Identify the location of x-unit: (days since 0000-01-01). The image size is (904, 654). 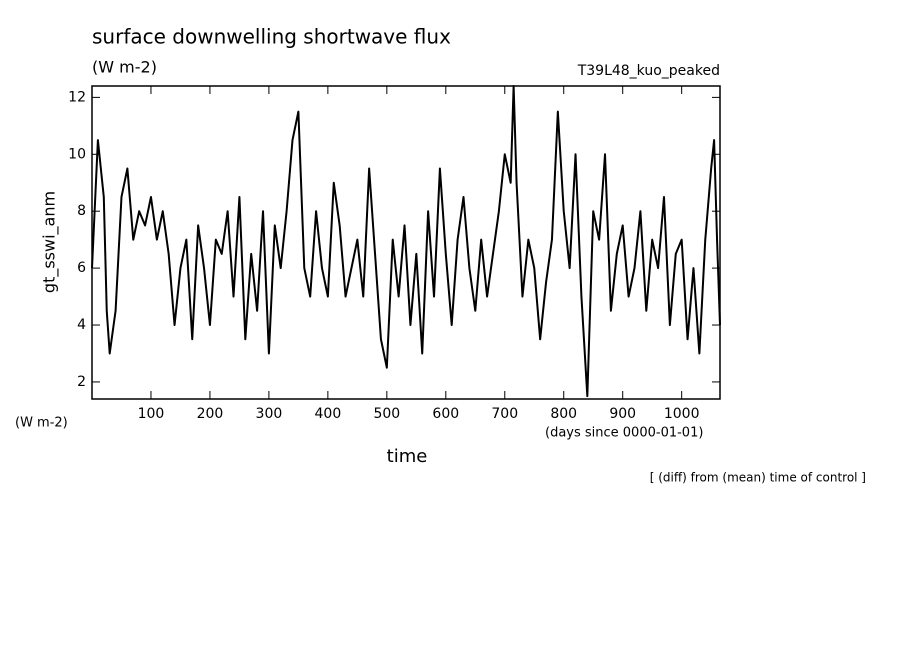
(624, 433).